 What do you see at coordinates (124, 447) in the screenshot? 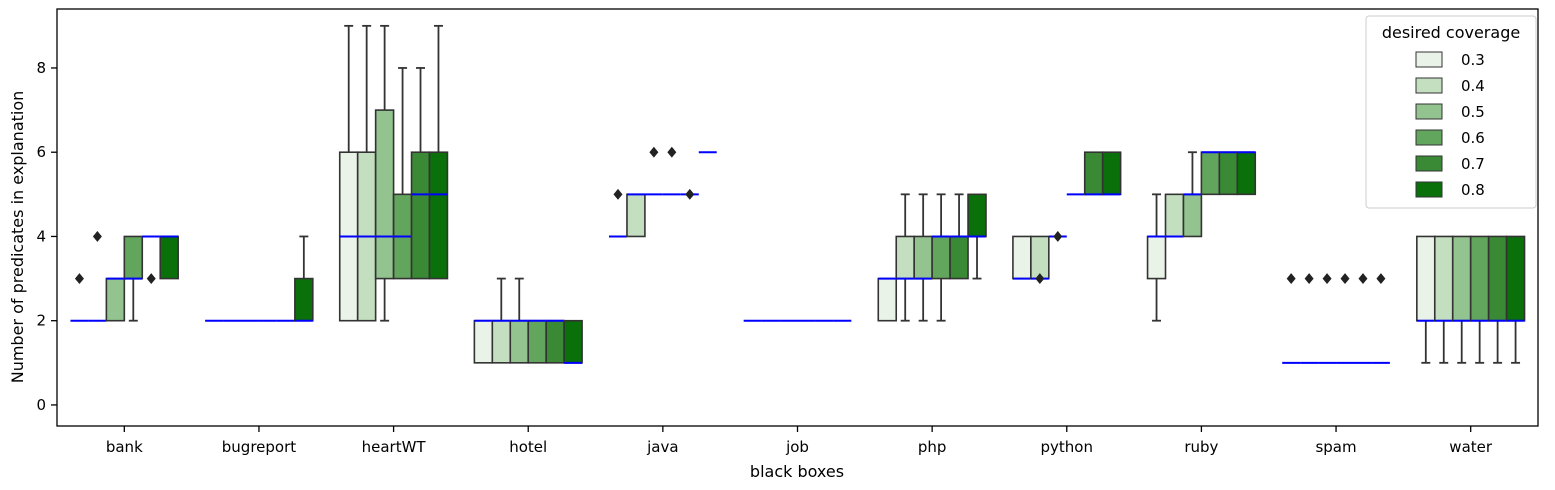
I see `x-tick-label-bank: bank` at bounding box center [124, 447].